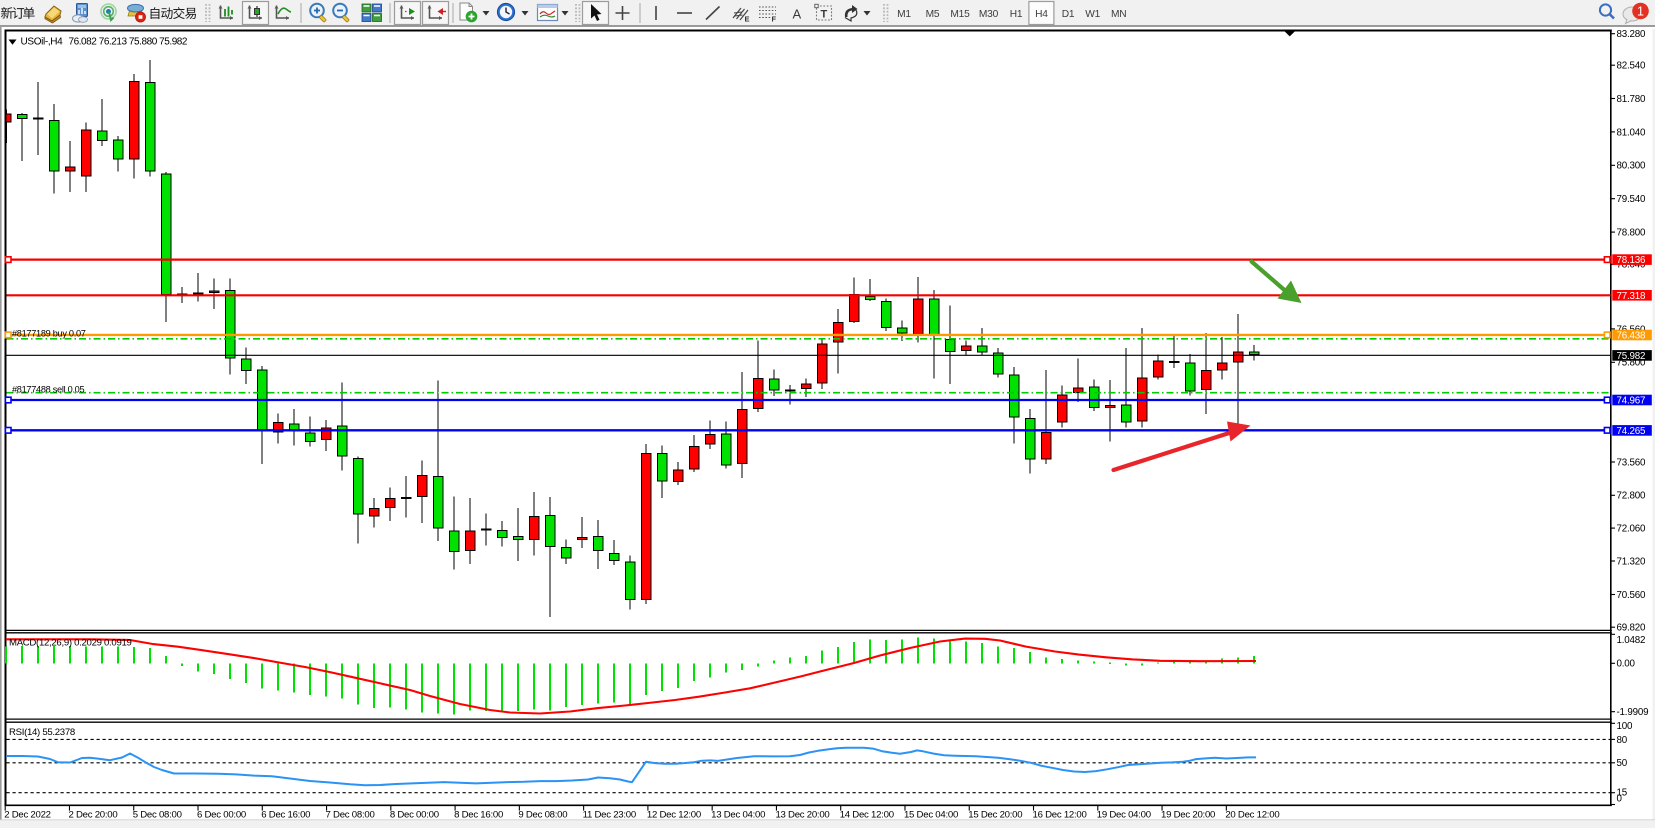 The image size is (1655, 828). What do you see at coordinates (1626, 664) in the screenshot?
I see `svg-text: 0.00` at bounding box center [1626, 664].